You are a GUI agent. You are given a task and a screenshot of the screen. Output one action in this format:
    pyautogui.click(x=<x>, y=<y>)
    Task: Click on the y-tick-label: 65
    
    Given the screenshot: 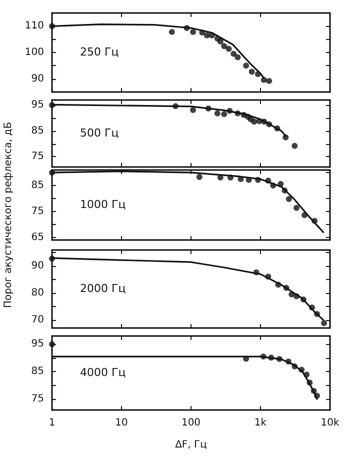 What is the action you would take?
    pyautogui.click(x=37, y=237)
    